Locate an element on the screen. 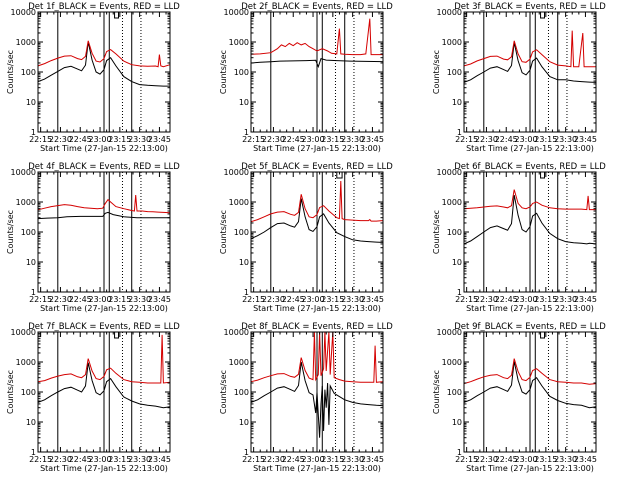  y-tick-label: 10000 is located at coordinates (23, 332).